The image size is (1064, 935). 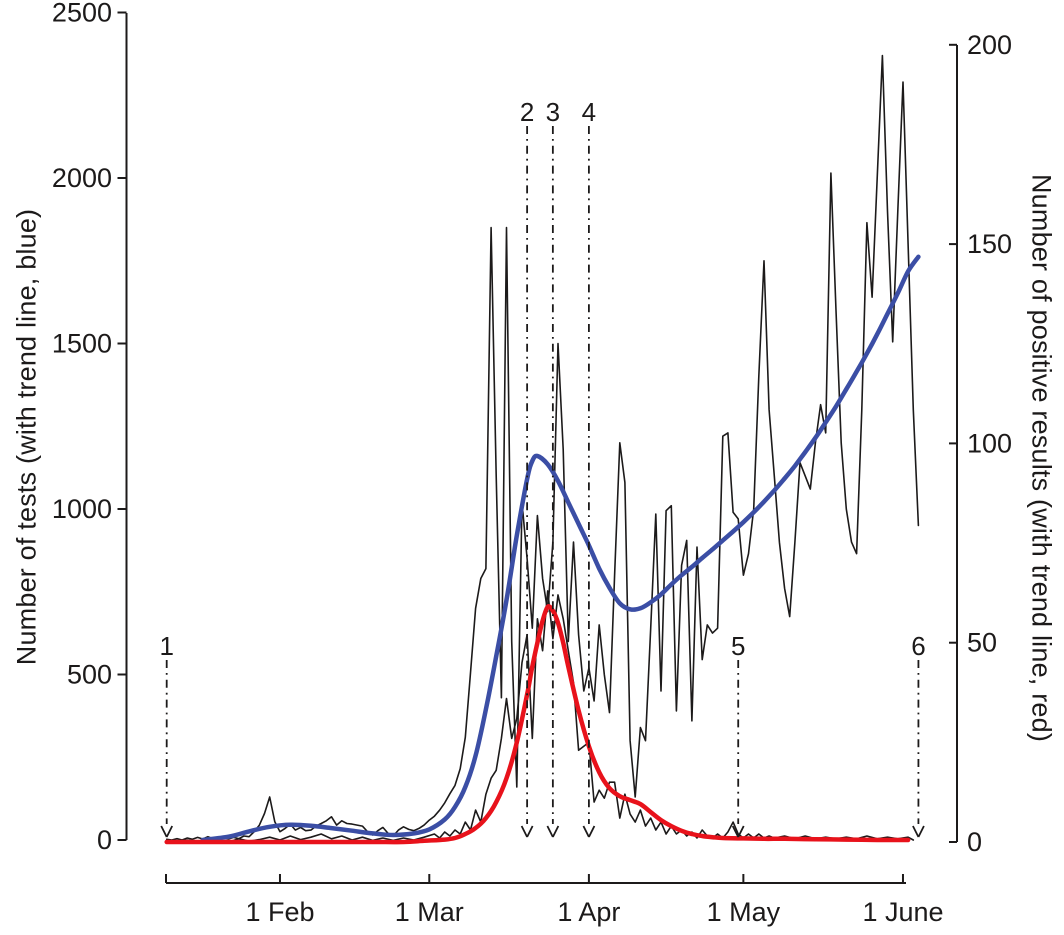 What do you see at coordinates (527, 112) in the screenshot?
I see `event-label-2: 2` at bounding box center [527, 112].